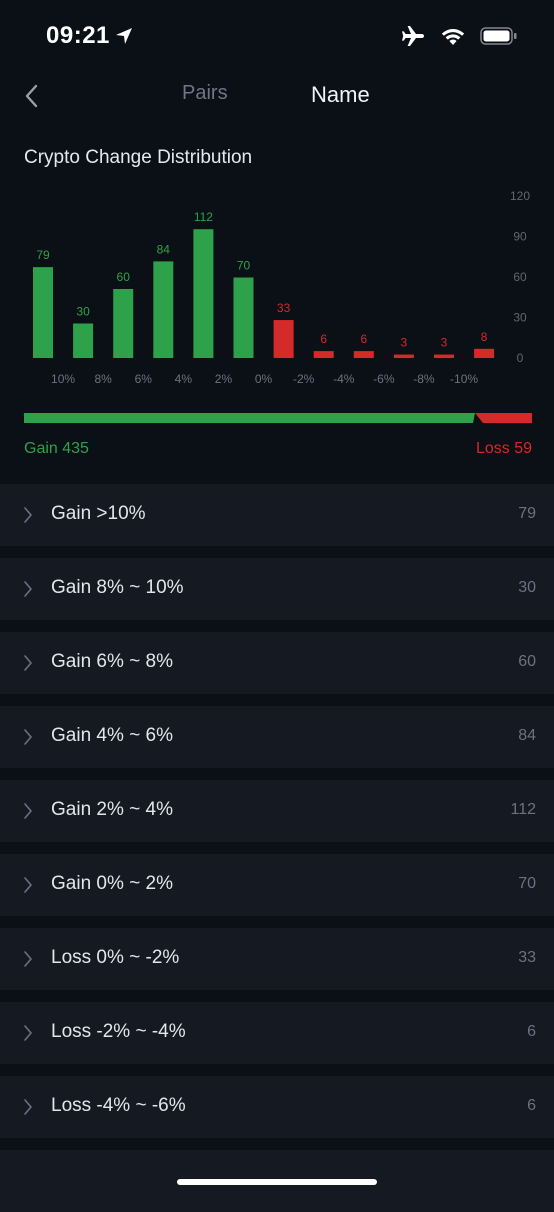  I want to click on x-tick-label: 2%, so click(224, 379).